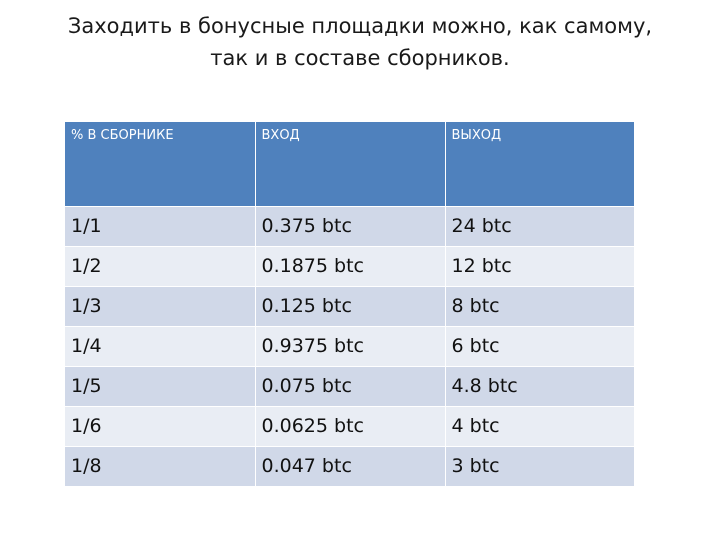 This screenshot has height=540, width=720. What do you see at coordinates (539, 225) in the screenshot?
I see `cell-exit: 24 btc` at bounding box center [539, 225].